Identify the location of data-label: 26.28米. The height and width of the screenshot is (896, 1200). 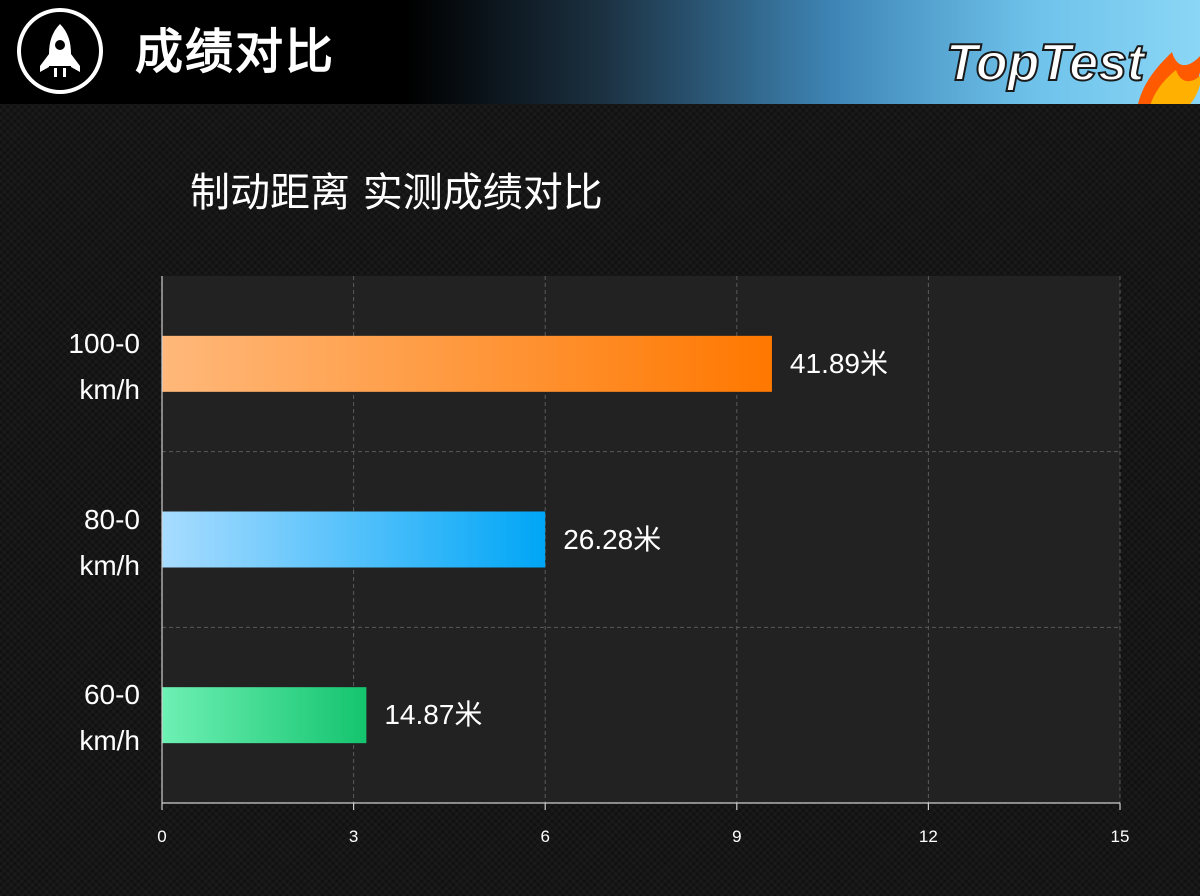
(612, 539).